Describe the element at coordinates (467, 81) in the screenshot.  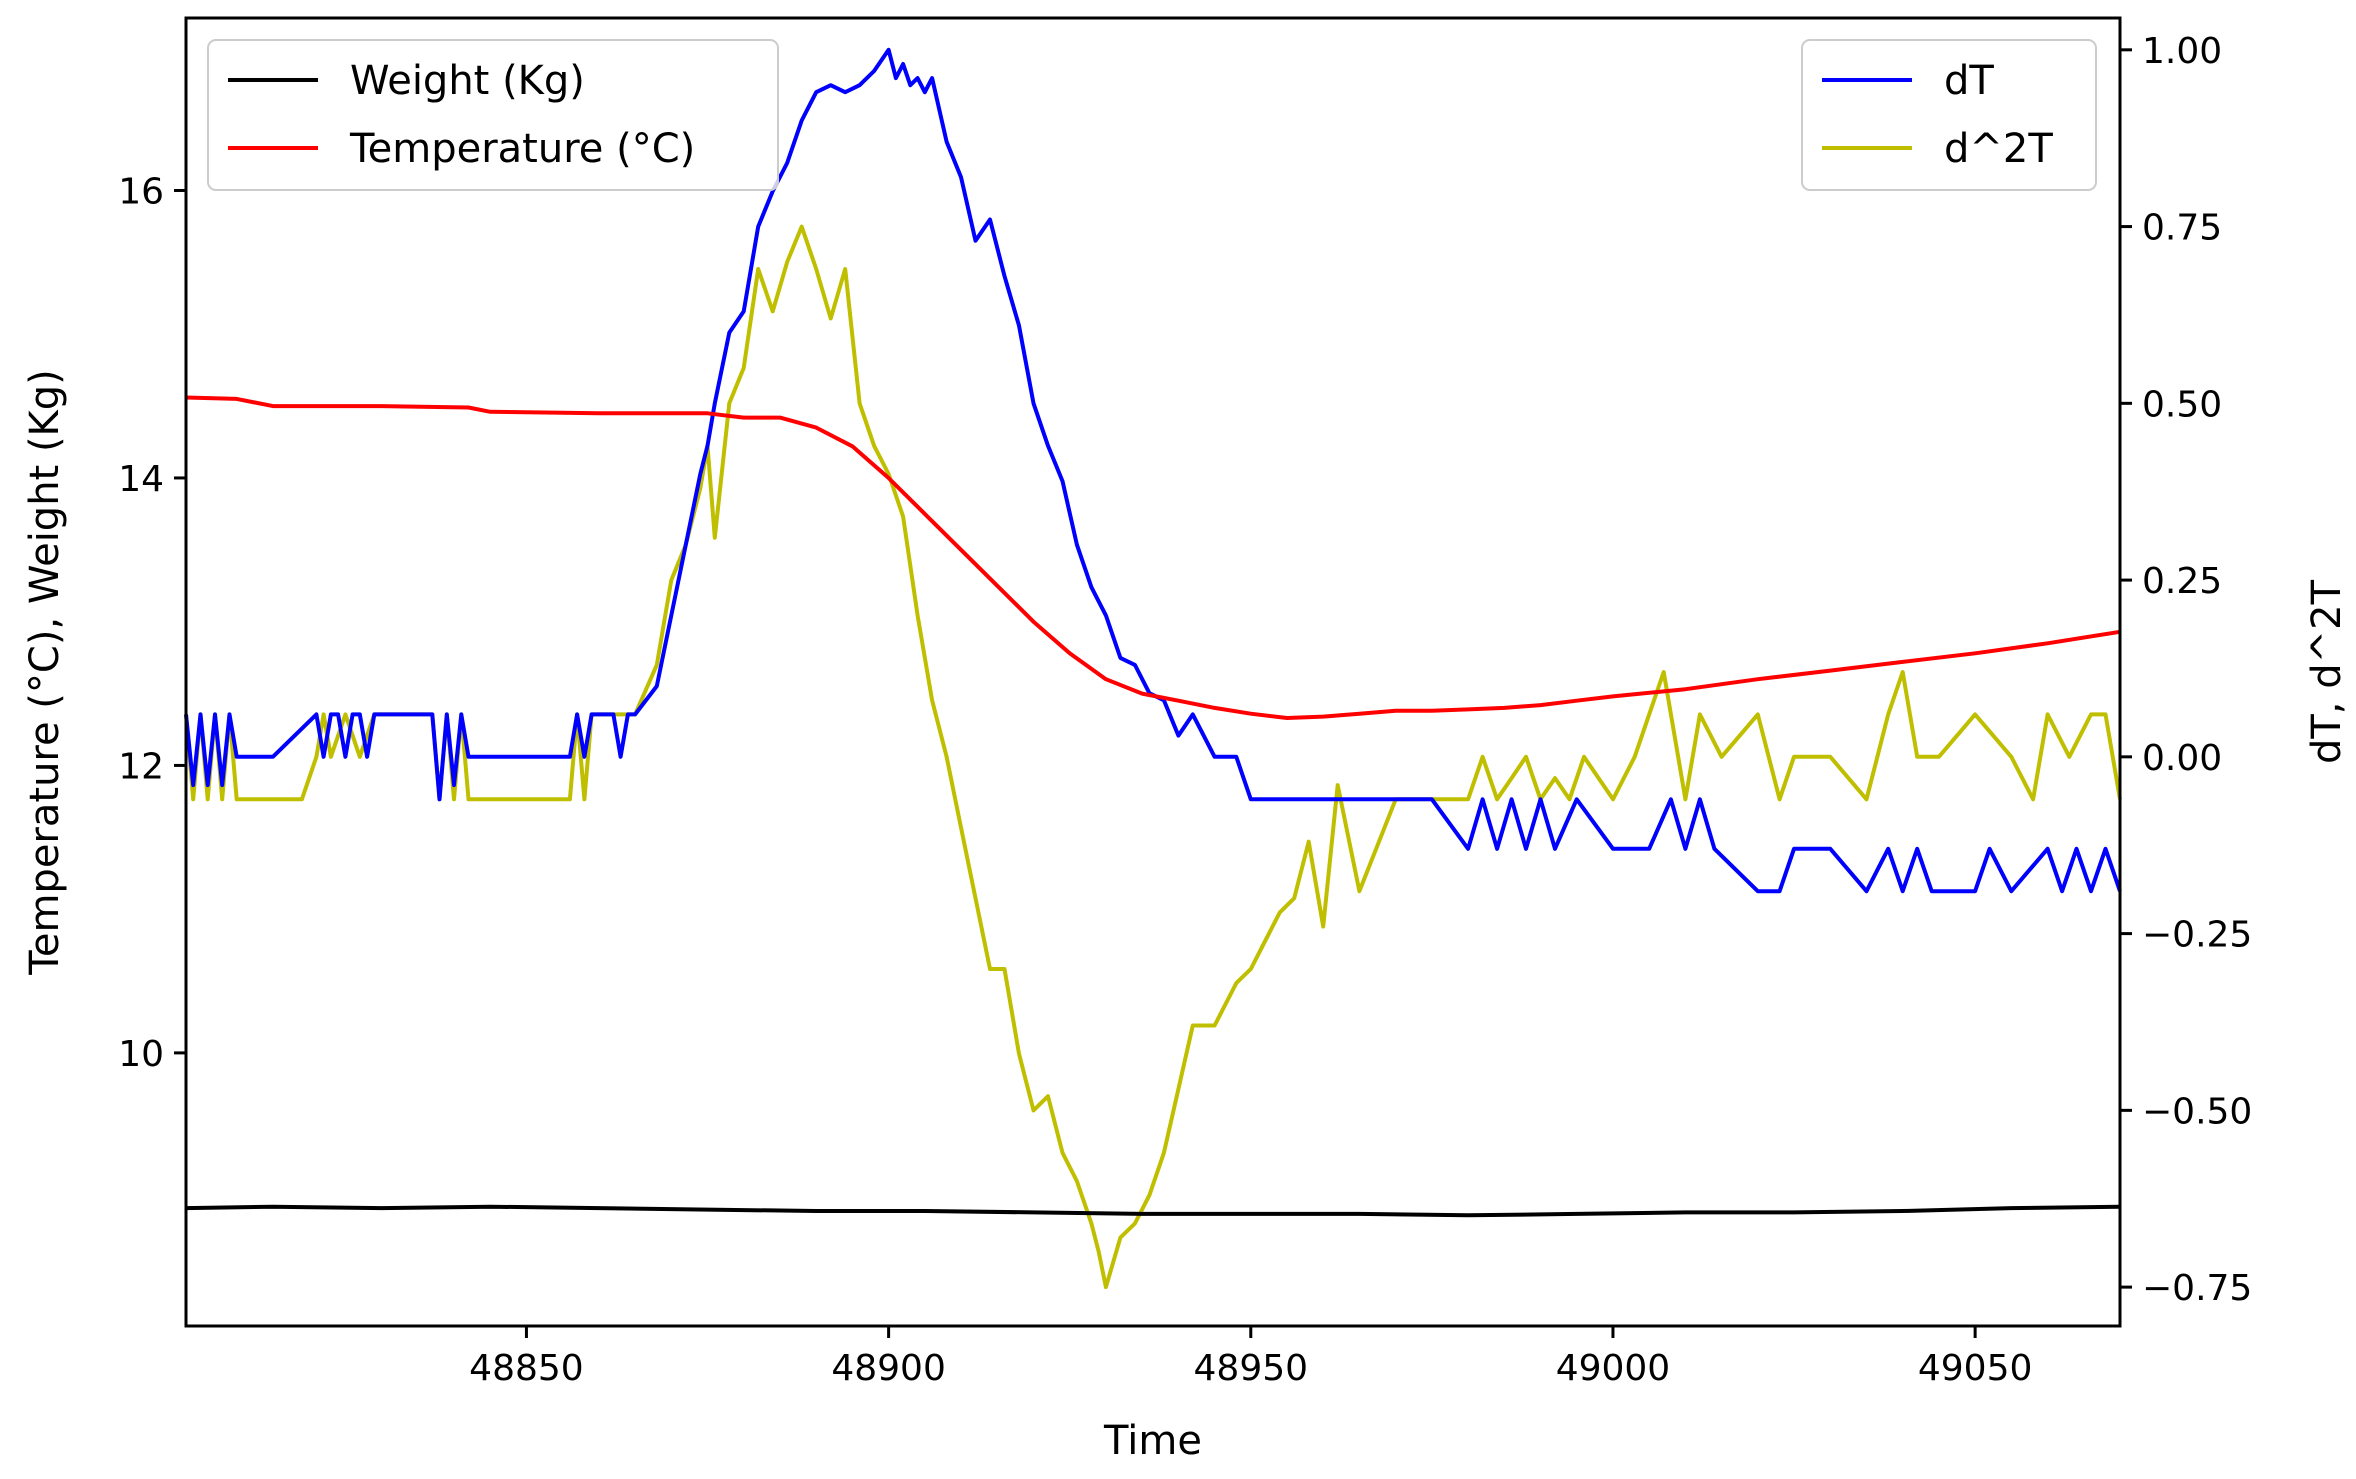
I see `legend-left-label-0: Weight (Kg)` at that location.